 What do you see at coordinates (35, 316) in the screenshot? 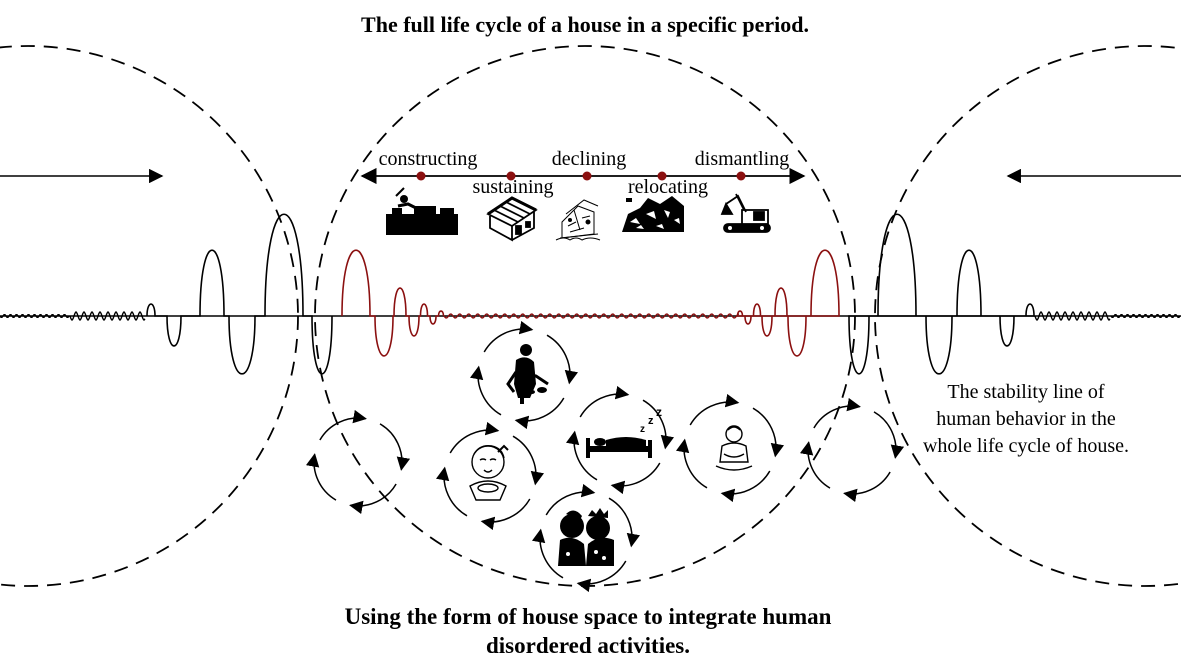
I see `wave-left-flat` at bounding box center [35, 316].